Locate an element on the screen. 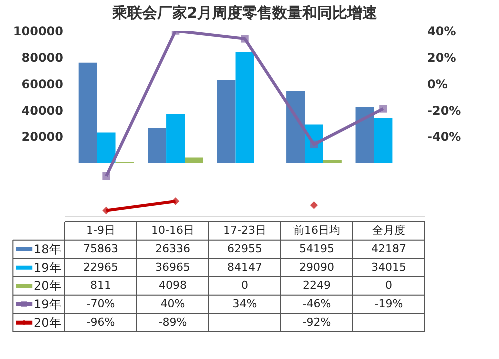 The height and width of the screenshot is (359, 499). data-label: 29090 is located at coordinates (317, 267).